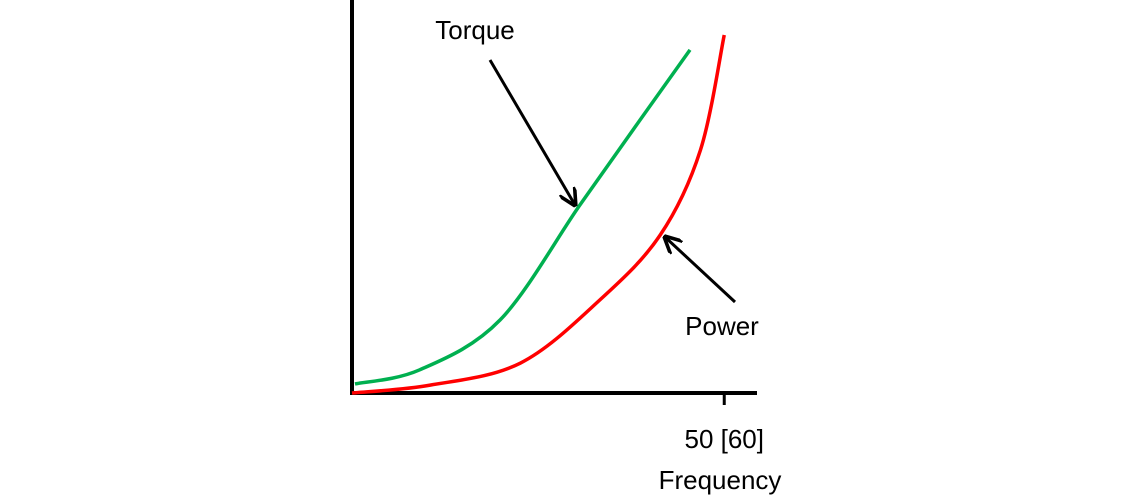  What do you see at coordinates (720, 480) in the screenshot?
I see `x-axis-label: Frequency` at bounding box center [720, 480].